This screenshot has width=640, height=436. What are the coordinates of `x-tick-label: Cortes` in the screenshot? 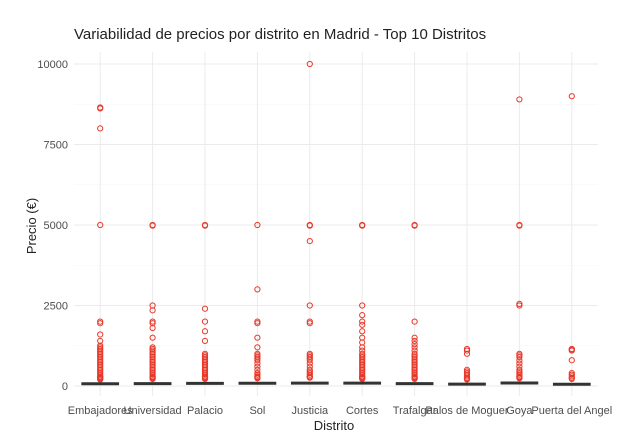 It's located at (362, 411).